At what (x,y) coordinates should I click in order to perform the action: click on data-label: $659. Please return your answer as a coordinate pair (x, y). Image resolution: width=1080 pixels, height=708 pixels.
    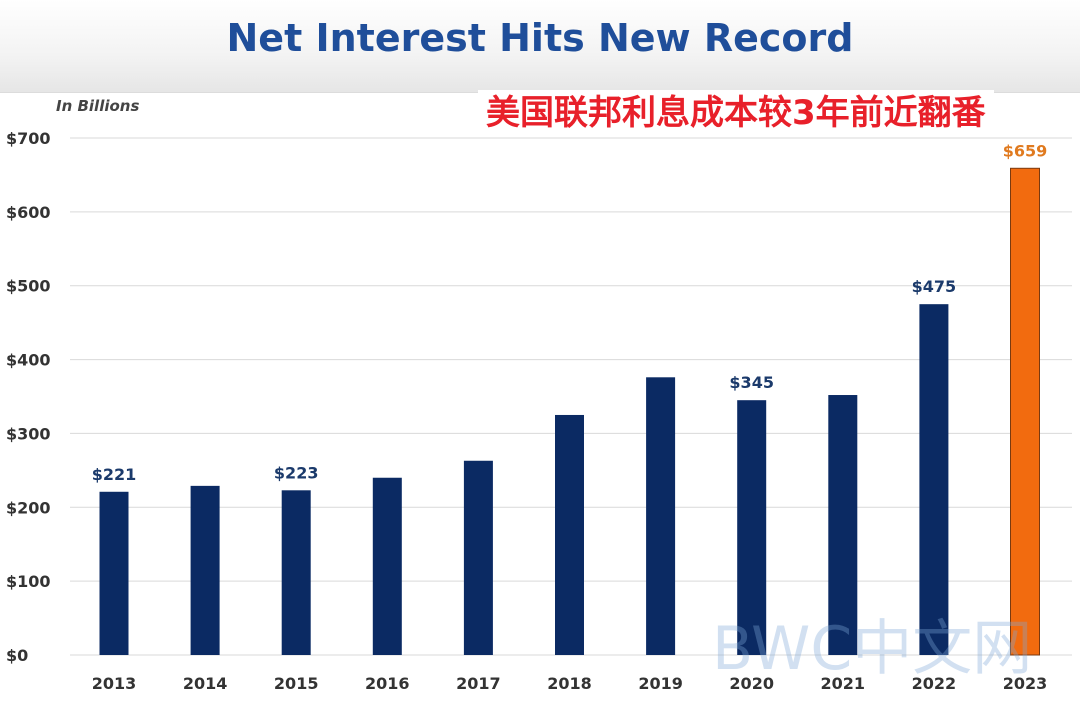
    Looking at the image, I should click on (1025, 150).